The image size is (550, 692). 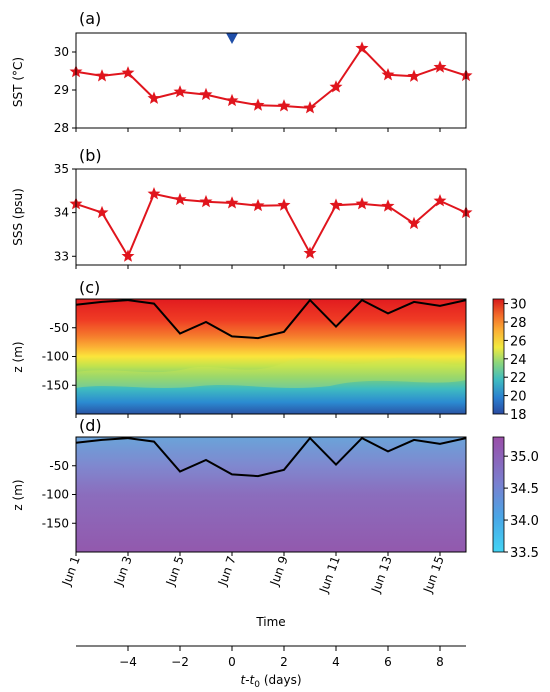 I want to click on panel-a-frame, so click(x=271, y=80).